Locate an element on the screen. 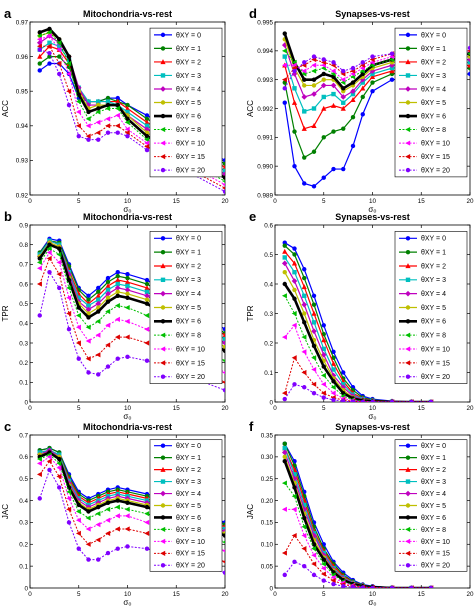  y-axis-label: TPR is located at coordinates (250, 313).